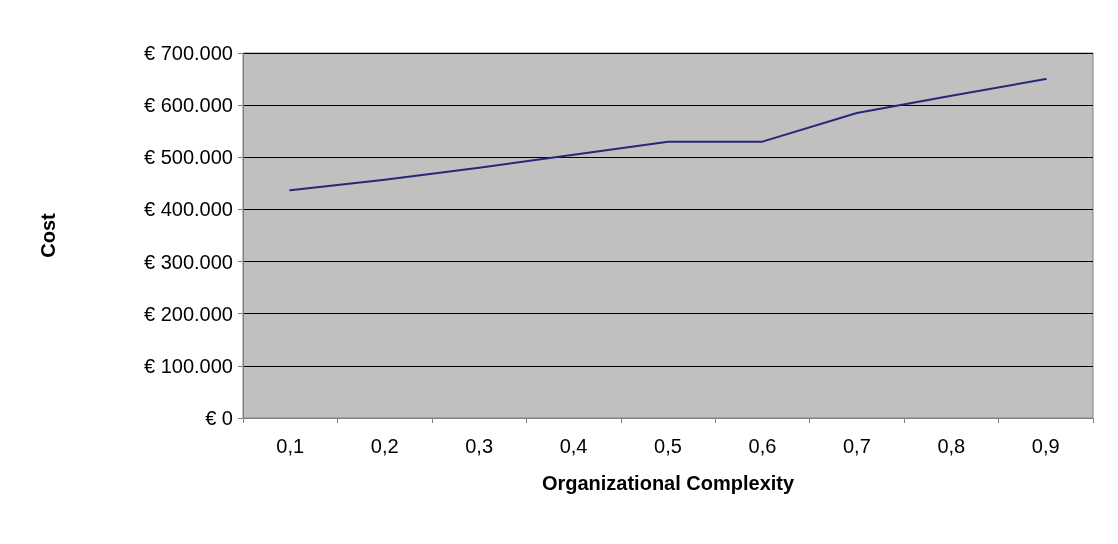 The width and height of the screenshot is (1118, 544). What do you see at coordinates (188, 261) in the screenshot?
I see `y-tick-label: € 300.000` at bounding box center [188, 261].